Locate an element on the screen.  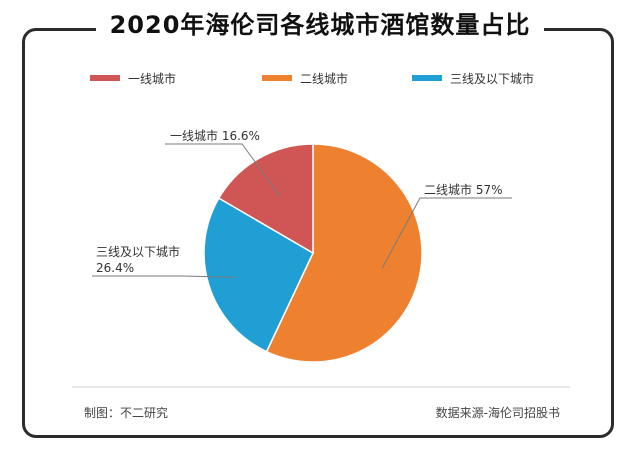
legend-swatch-tier1 is located at coordinates (105, 78).